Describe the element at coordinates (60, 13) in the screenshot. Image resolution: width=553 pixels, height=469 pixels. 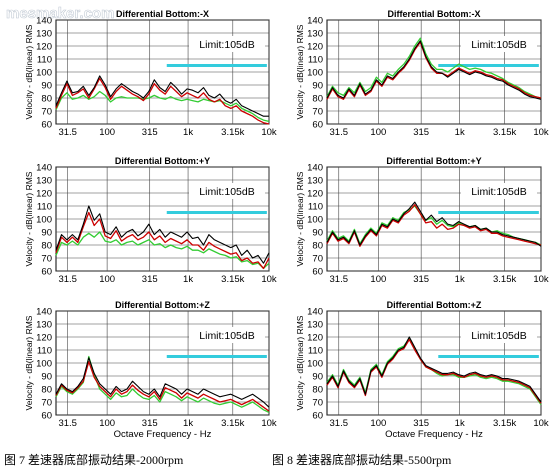
I see `watermark-text: mesmaker.com` at that location.